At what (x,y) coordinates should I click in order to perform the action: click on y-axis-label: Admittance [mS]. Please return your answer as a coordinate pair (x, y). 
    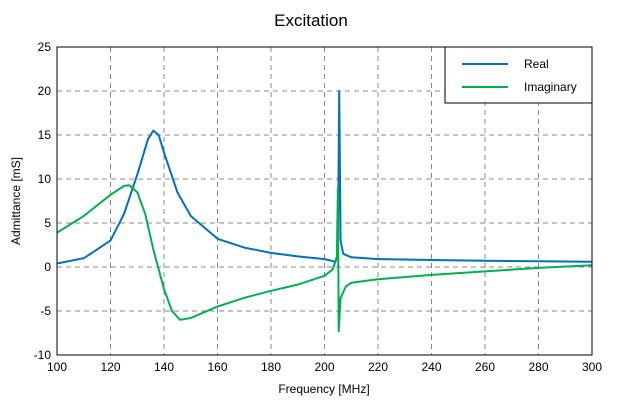
    Looking at the image, I should click on (16, 201).